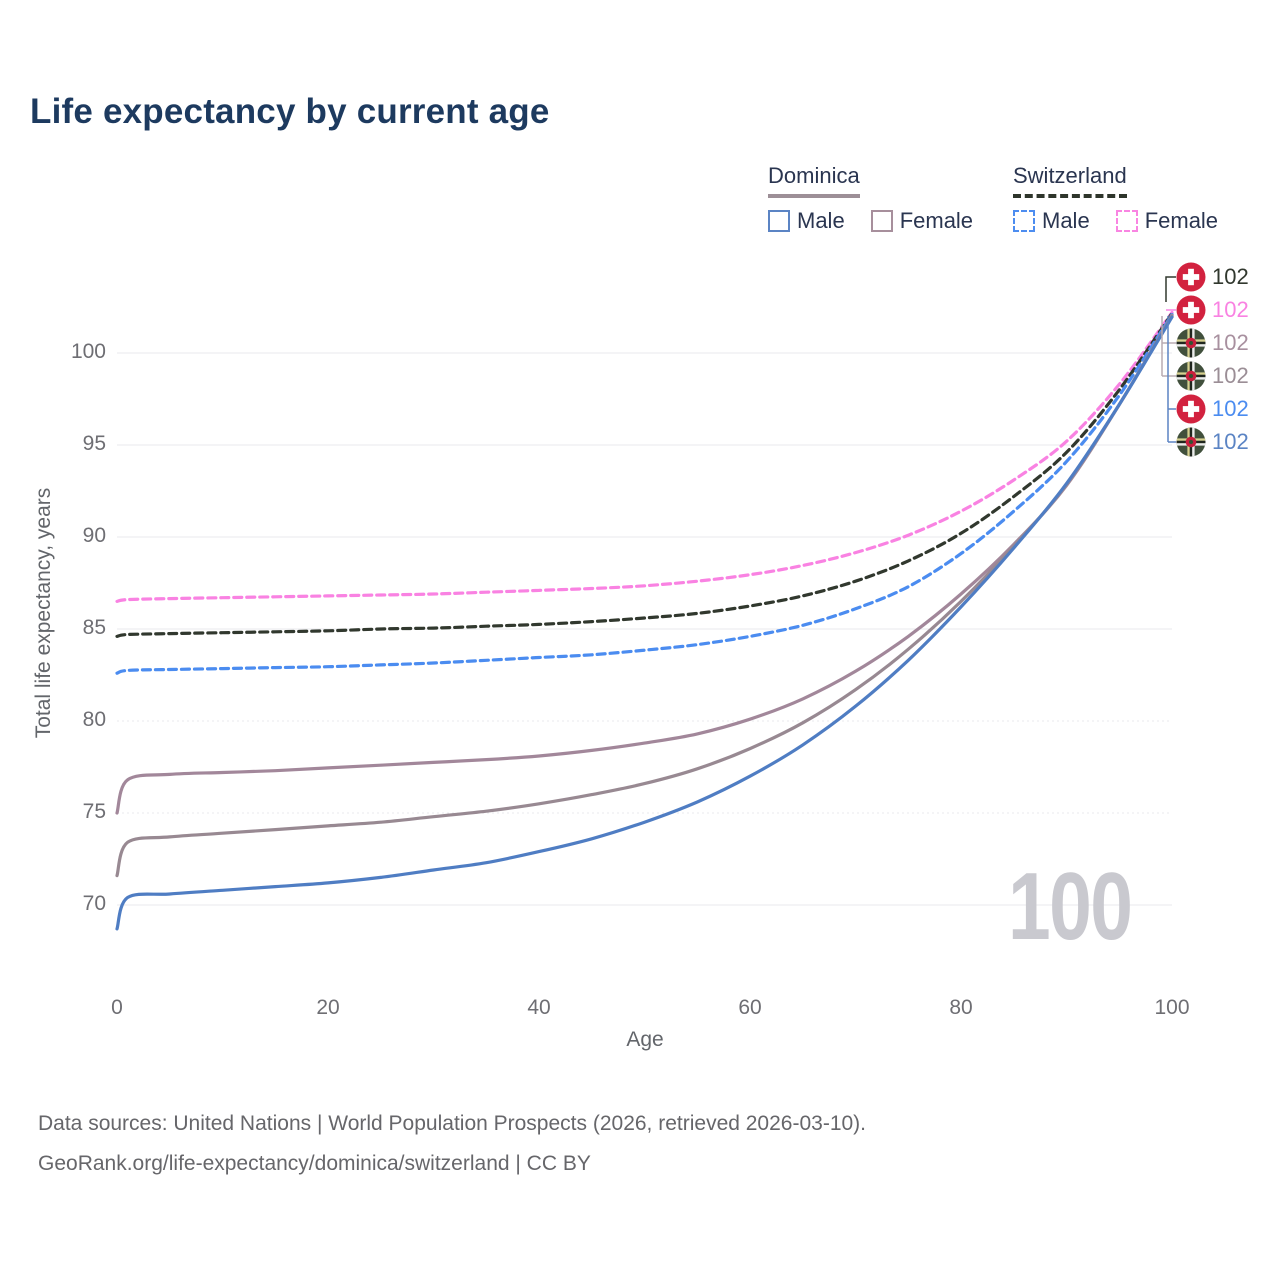 This screenshot has width=1280, height=1280. What do you see at coordinates (1230, 276) in the screenshot?
I see `end-label-switzerland-total: 102` at bounding box center [1230, 276].